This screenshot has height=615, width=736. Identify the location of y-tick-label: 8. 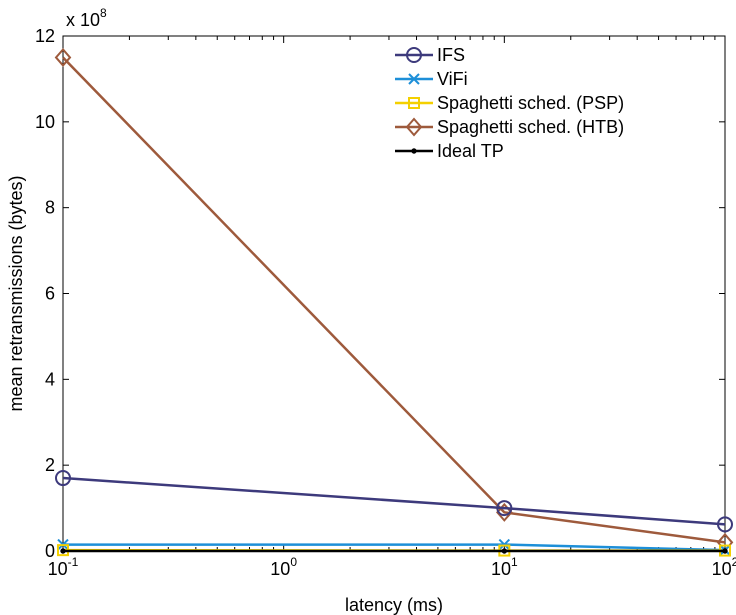
(50, 208).